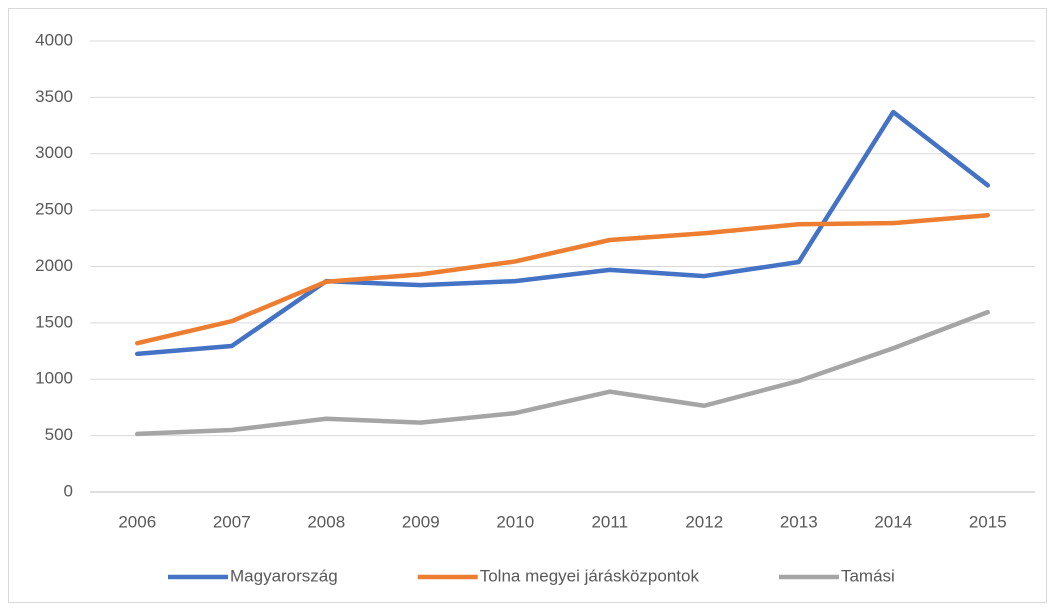  Describe the element at coordinates (54, 321) in the screenshot. I see `y-tick-label: 1500` at that location.